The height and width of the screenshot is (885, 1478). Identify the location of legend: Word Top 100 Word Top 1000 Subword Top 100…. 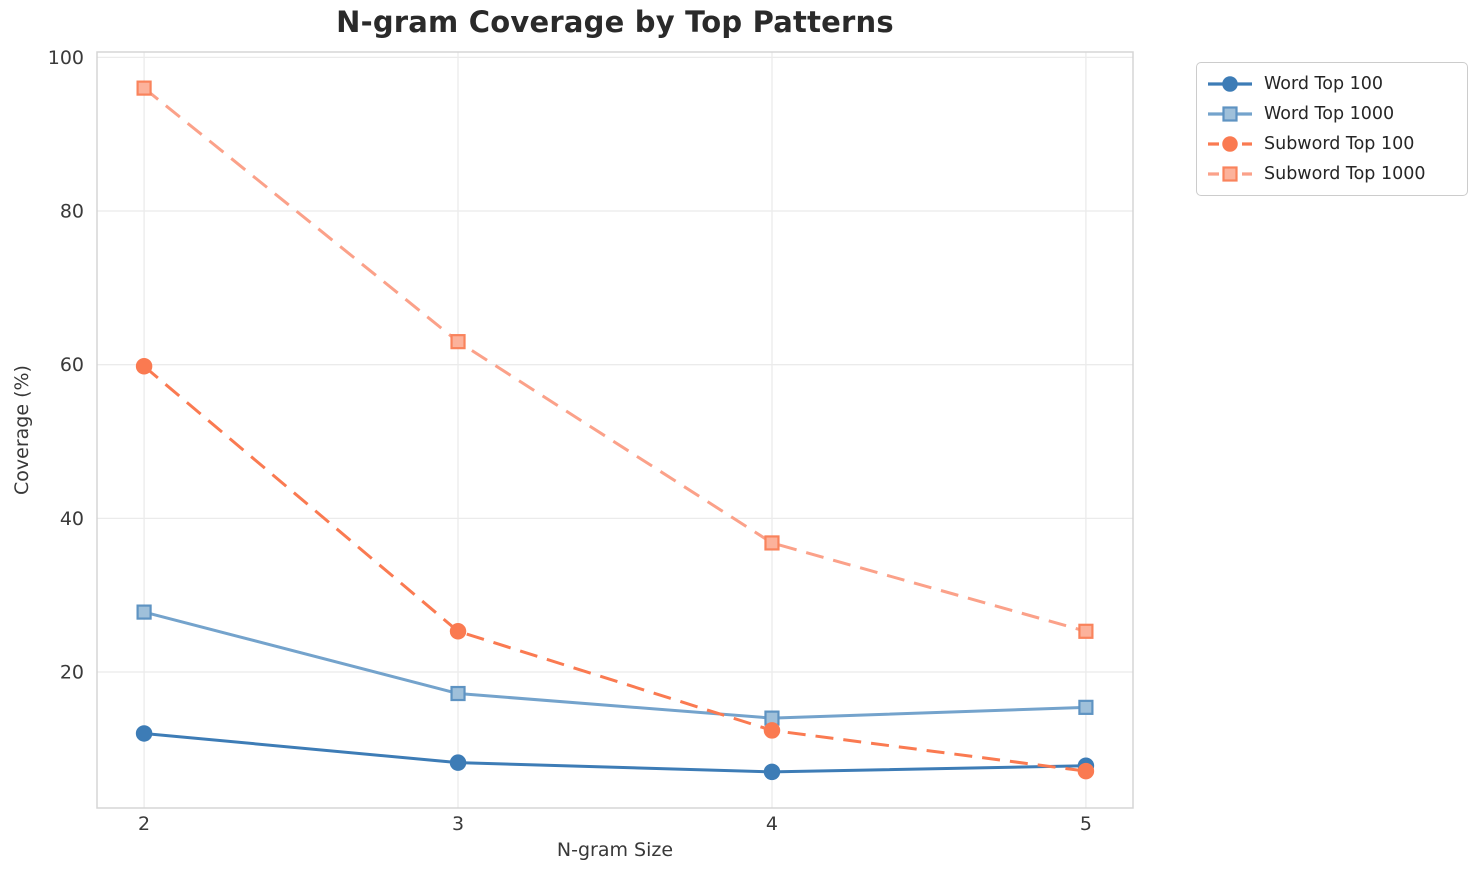
(1332, 129).